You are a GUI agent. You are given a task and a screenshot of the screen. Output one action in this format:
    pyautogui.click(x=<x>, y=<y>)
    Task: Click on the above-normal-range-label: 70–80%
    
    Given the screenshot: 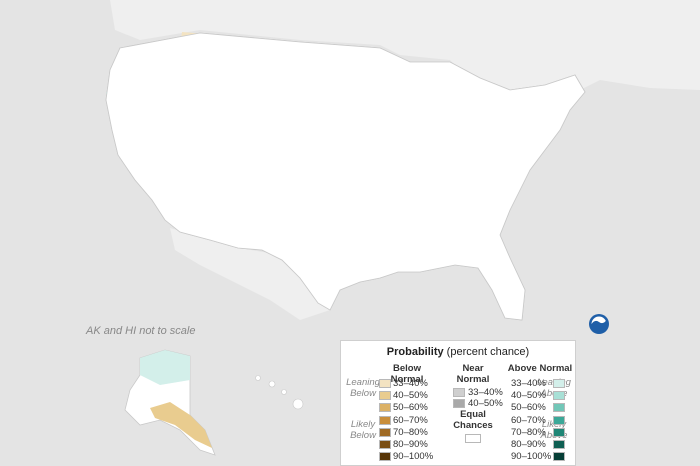 What is the action you would take?
    pyautogui.click(x=528, y=432)
    